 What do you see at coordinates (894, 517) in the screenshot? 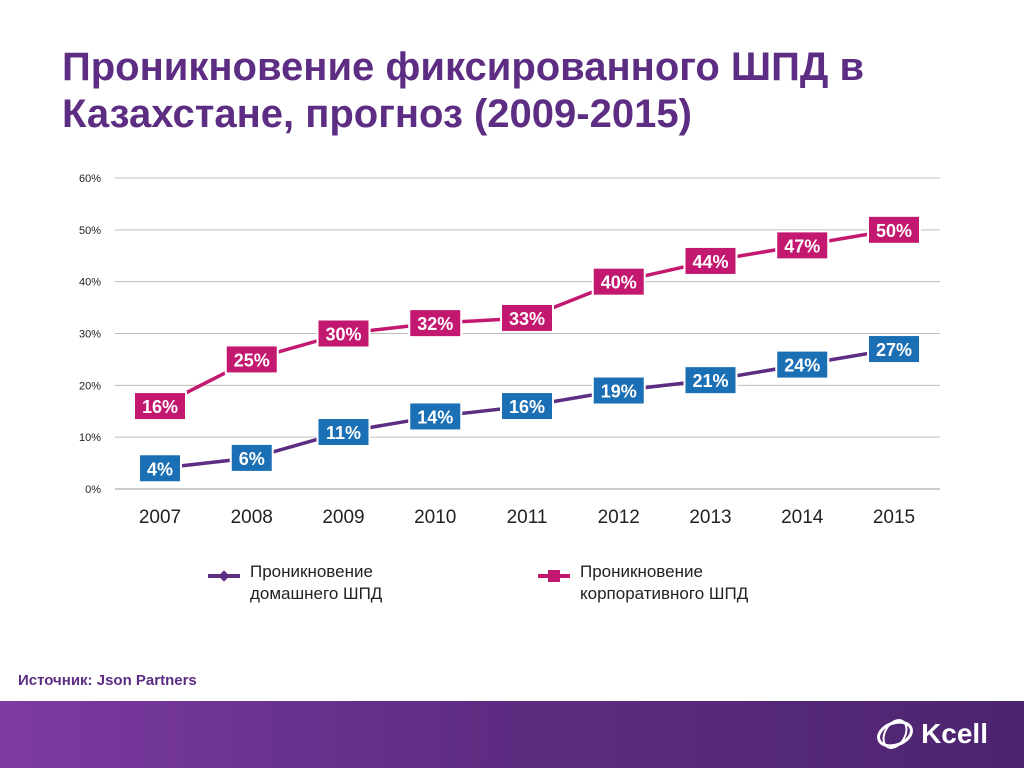
I see `x-tick-label: 2015` at bounding box center [894, 517].